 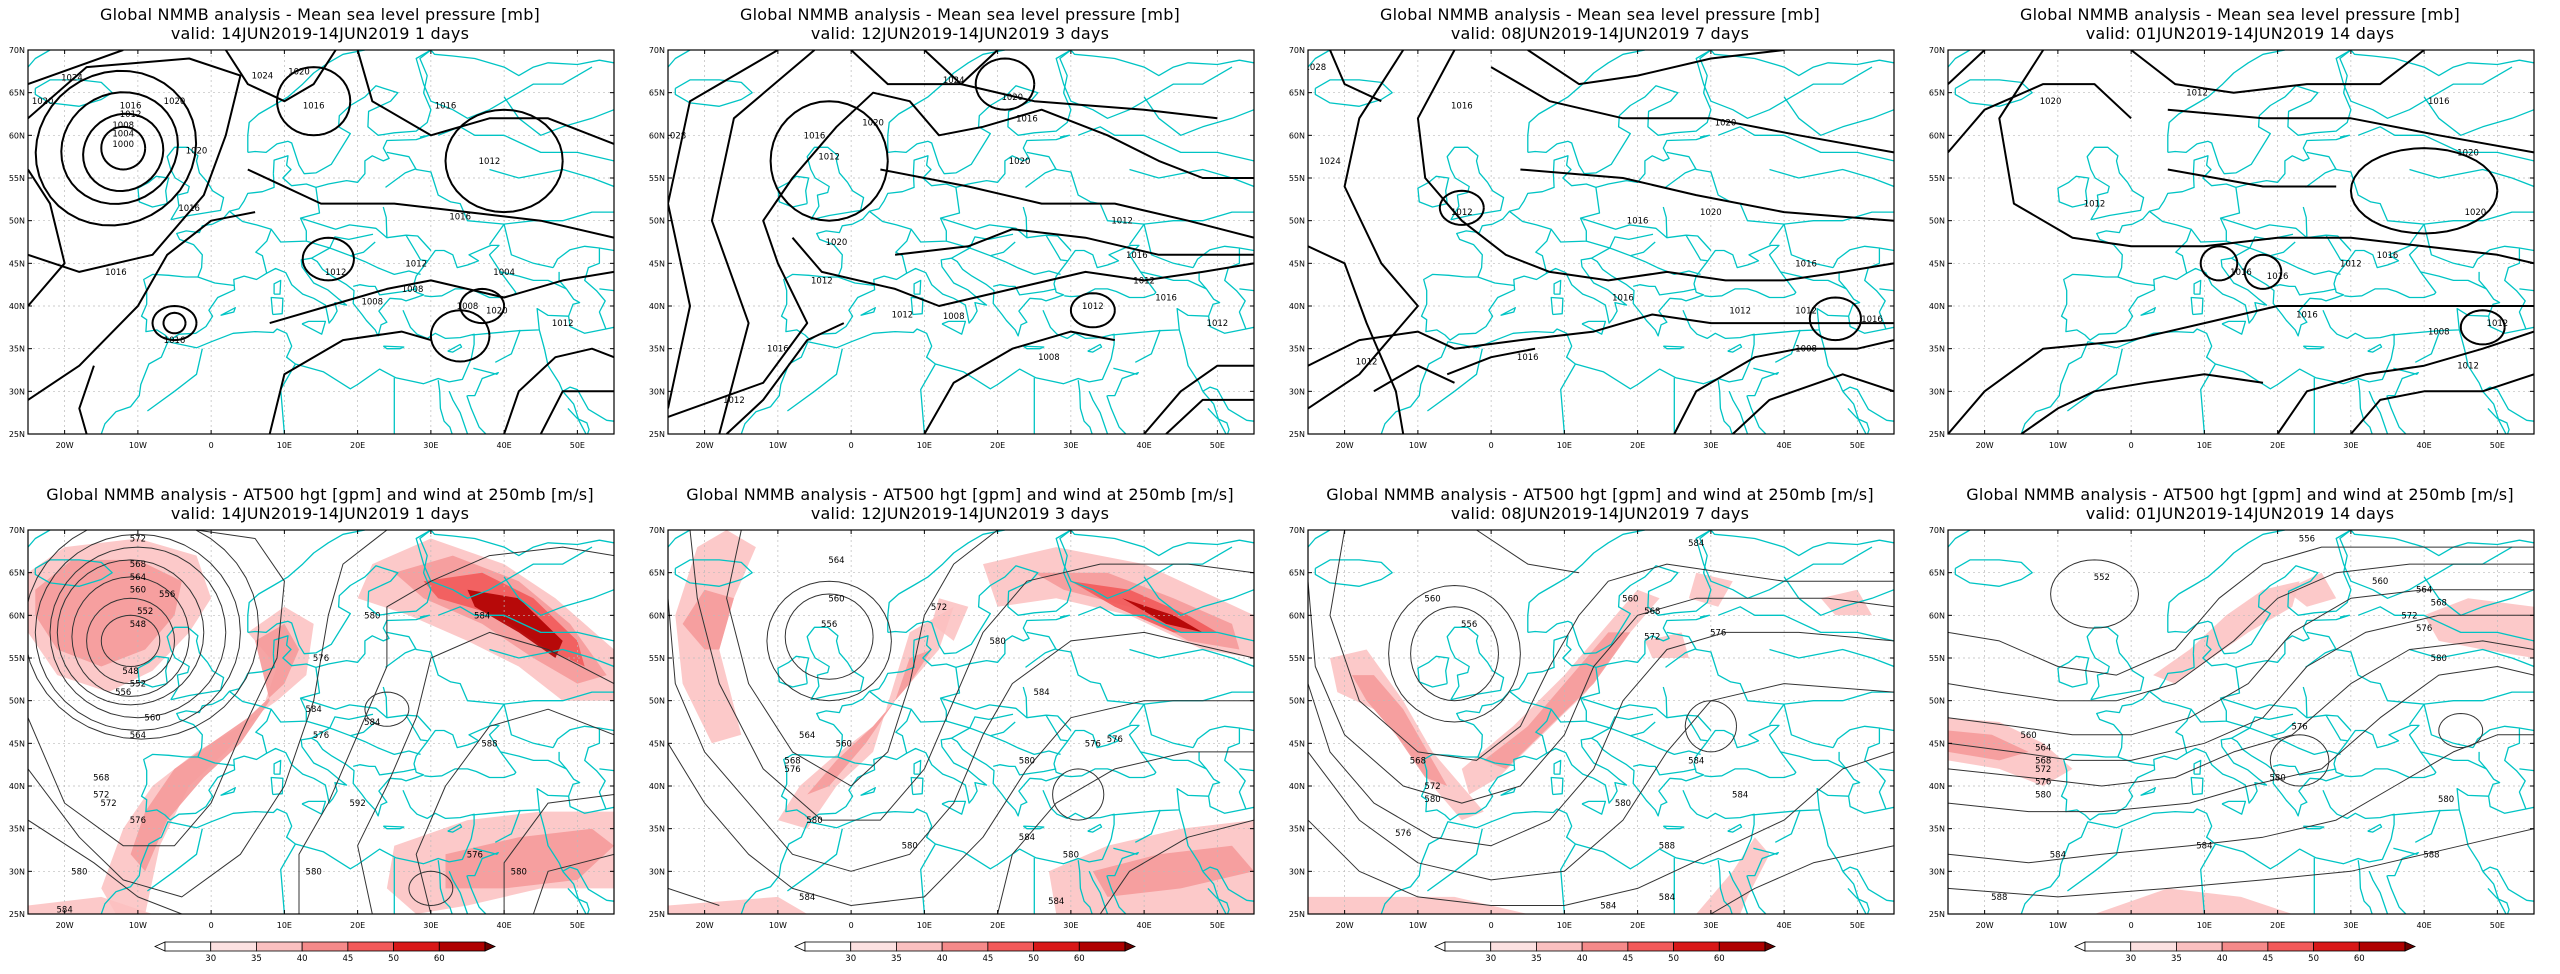 What do you see at coordinates (1027, 838) in the screenshot?
I see `contour-label: 584` at bounding box center [1027, 838].